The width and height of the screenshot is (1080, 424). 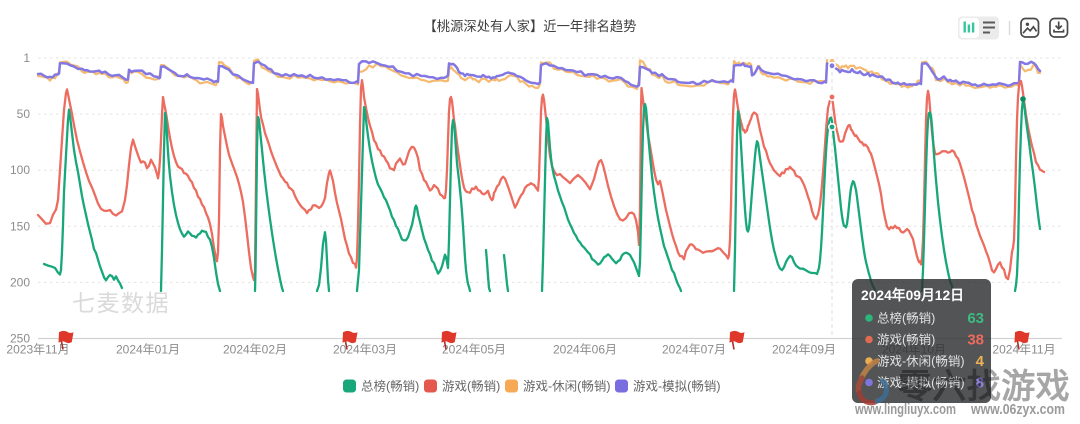 I want to click on svg-text: 63, so click(x=975, y=318).